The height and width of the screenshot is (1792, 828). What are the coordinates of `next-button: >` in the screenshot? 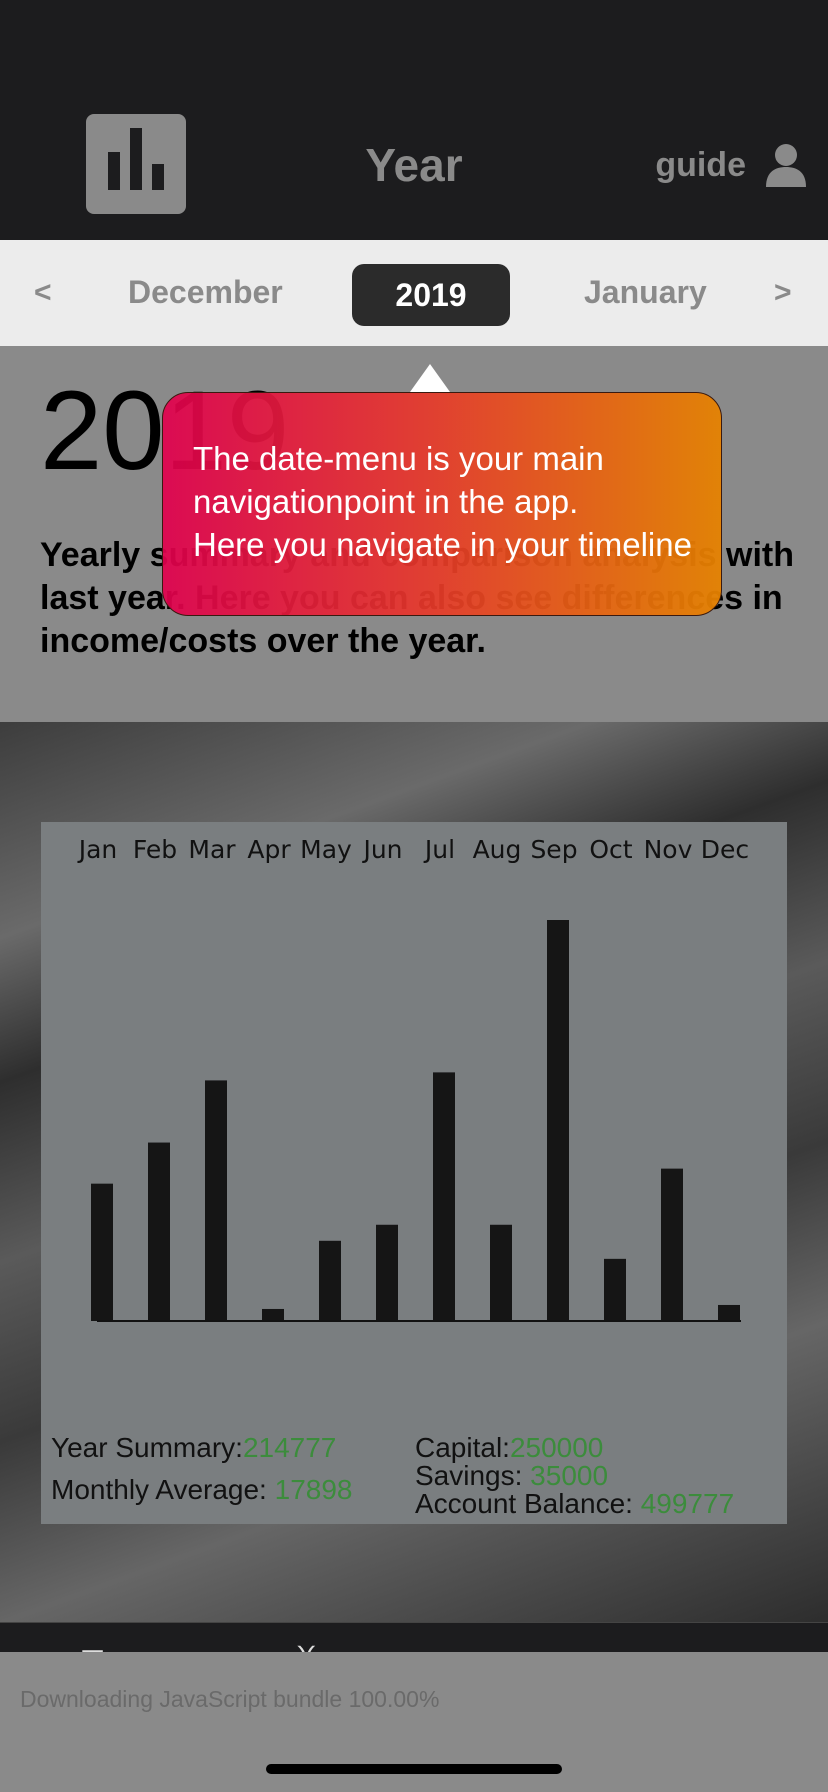 It's located at (783, 292).